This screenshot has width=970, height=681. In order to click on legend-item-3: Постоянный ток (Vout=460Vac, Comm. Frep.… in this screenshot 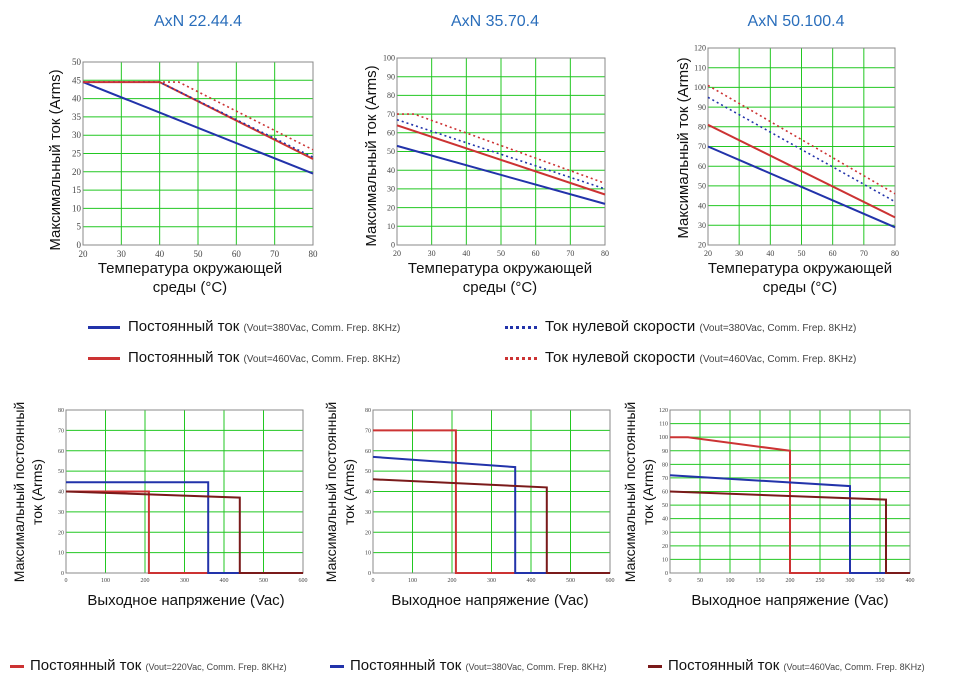, I will do `click(786, 665)`.